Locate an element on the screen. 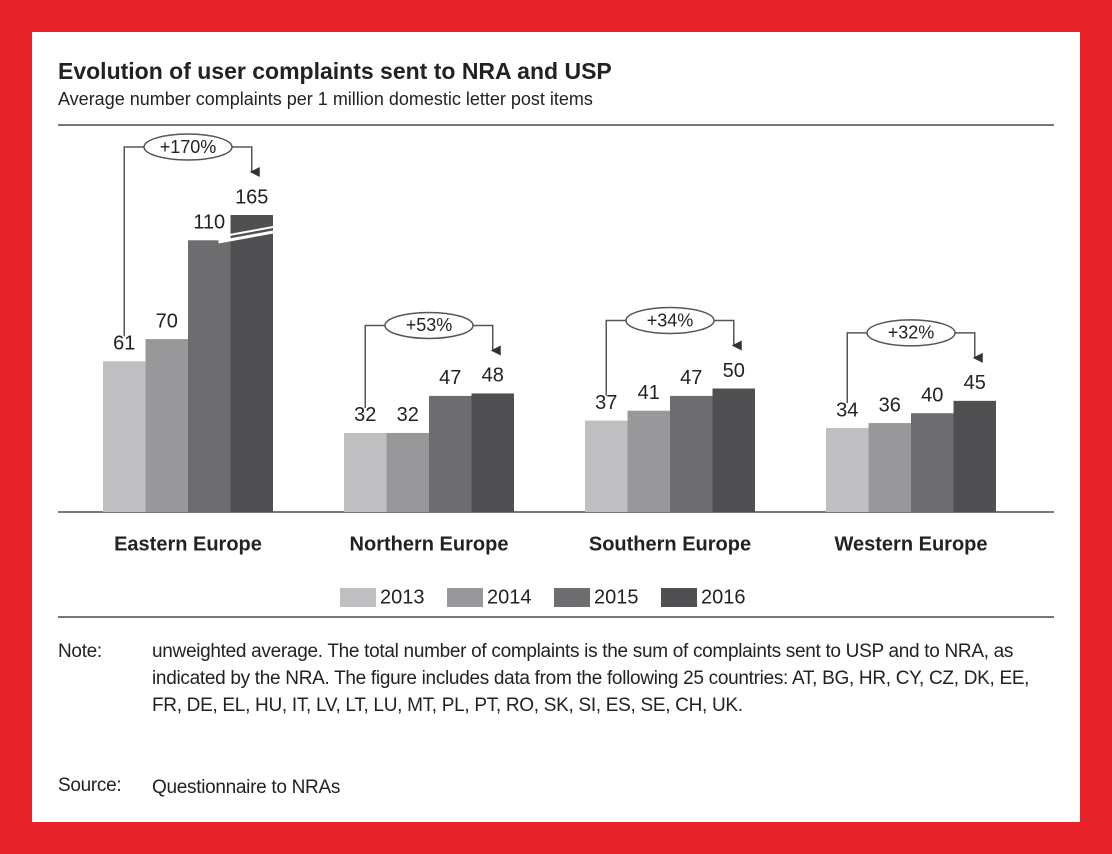  data-label: 45 is located at coordinates (975, 383).